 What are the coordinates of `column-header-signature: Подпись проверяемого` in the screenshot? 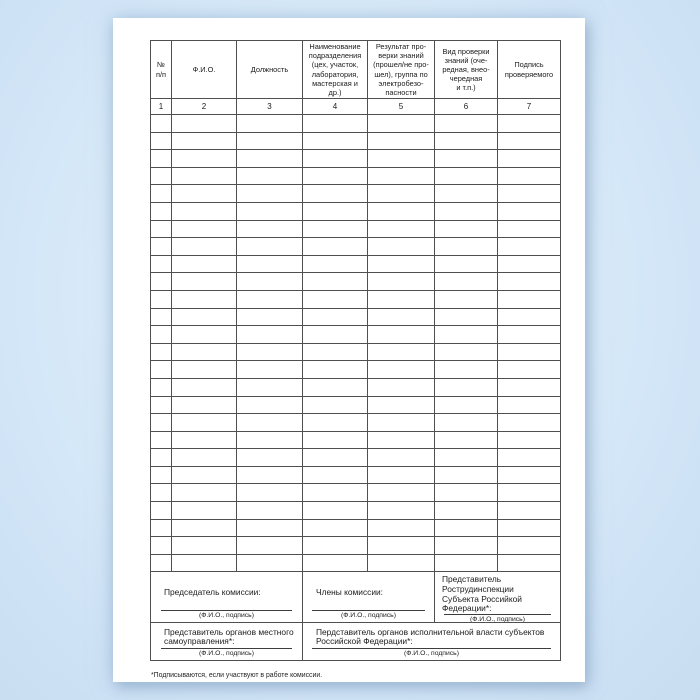 It's located at (529, 69).